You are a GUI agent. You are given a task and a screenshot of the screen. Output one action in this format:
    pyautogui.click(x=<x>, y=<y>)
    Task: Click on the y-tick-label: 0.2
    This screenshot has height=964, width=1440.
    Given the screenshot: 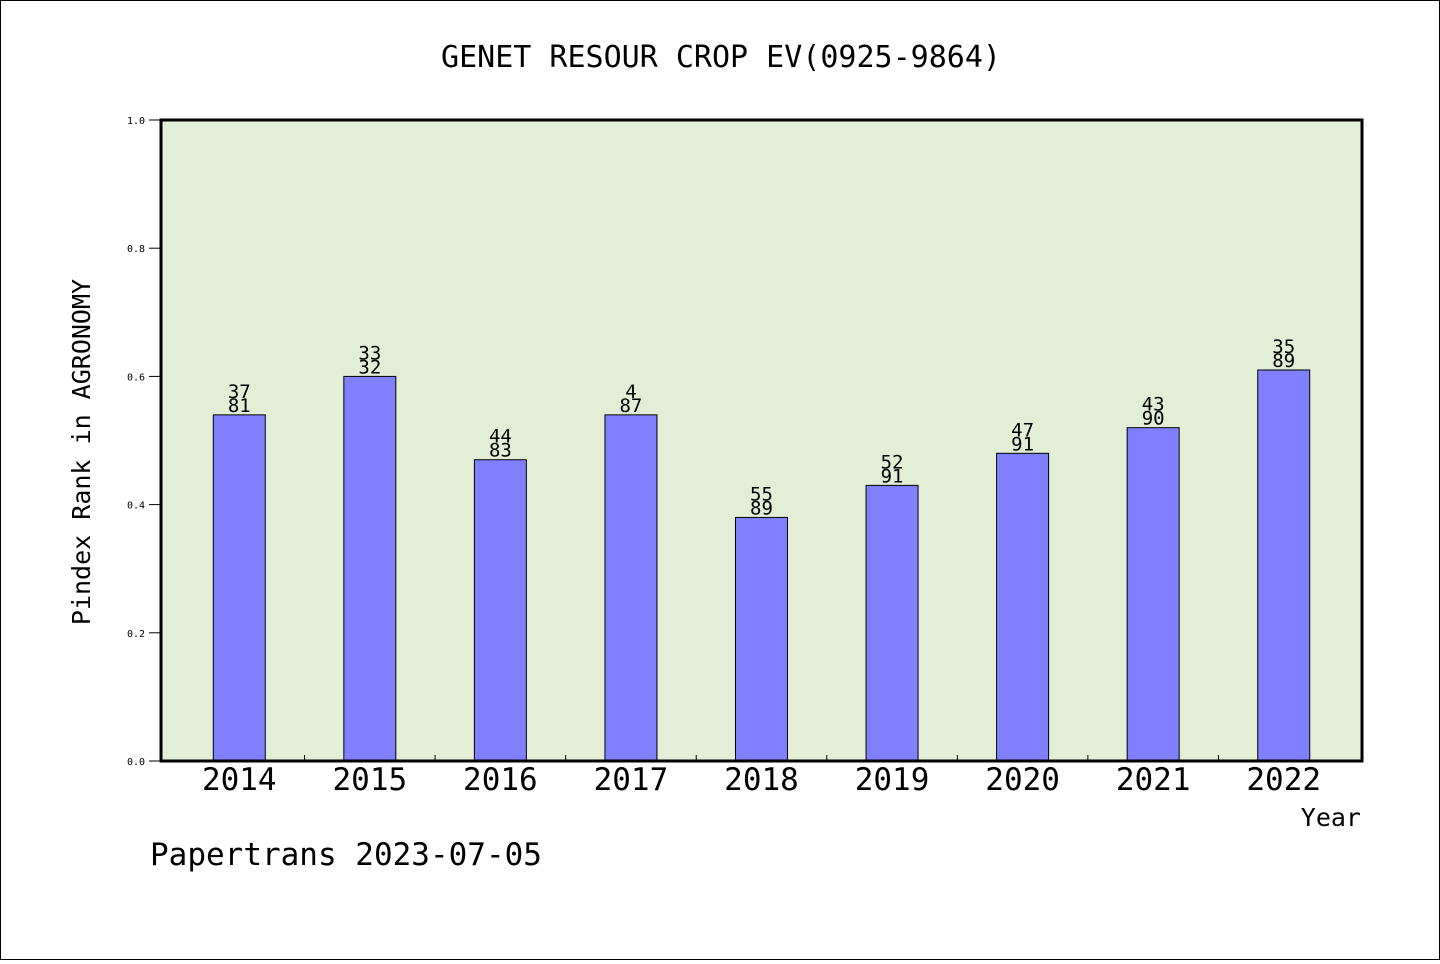 What is the action you would take?
    pyautogui.click(x=136, y=634)
    